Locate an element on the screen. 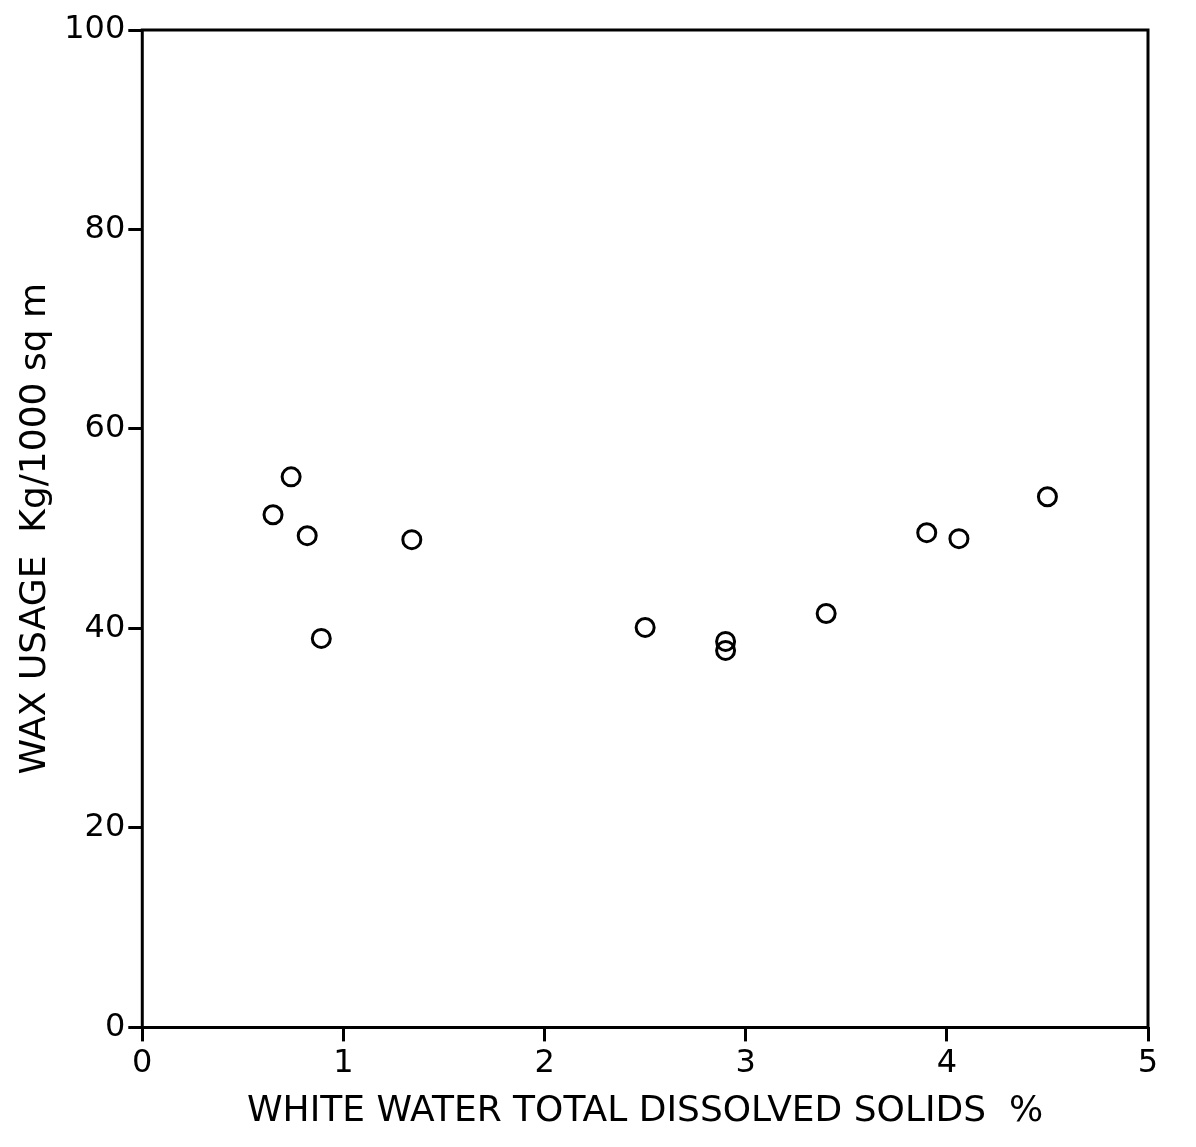  x-tick-label: 0 is located at coordinates (142, 1060).